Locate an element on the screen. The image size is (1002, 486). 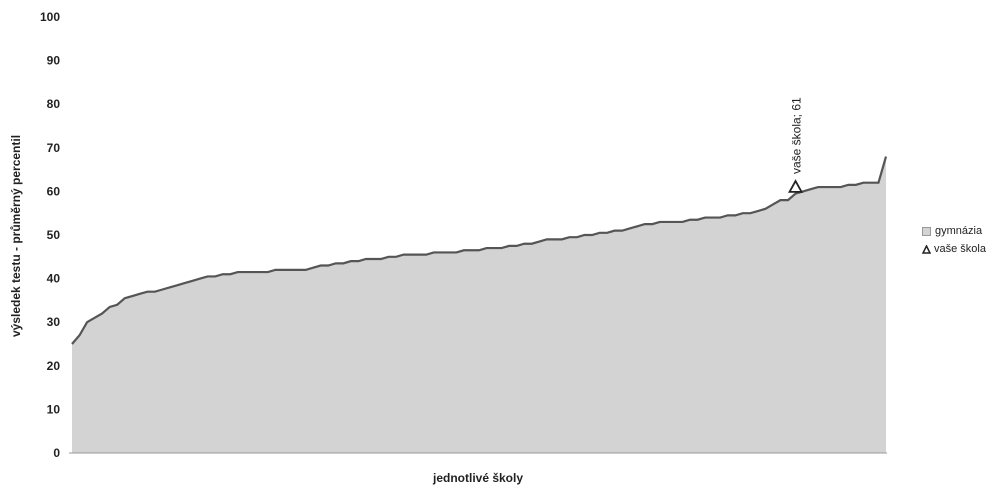
series-marker-vase-skola is located at coordinates (796, 186).